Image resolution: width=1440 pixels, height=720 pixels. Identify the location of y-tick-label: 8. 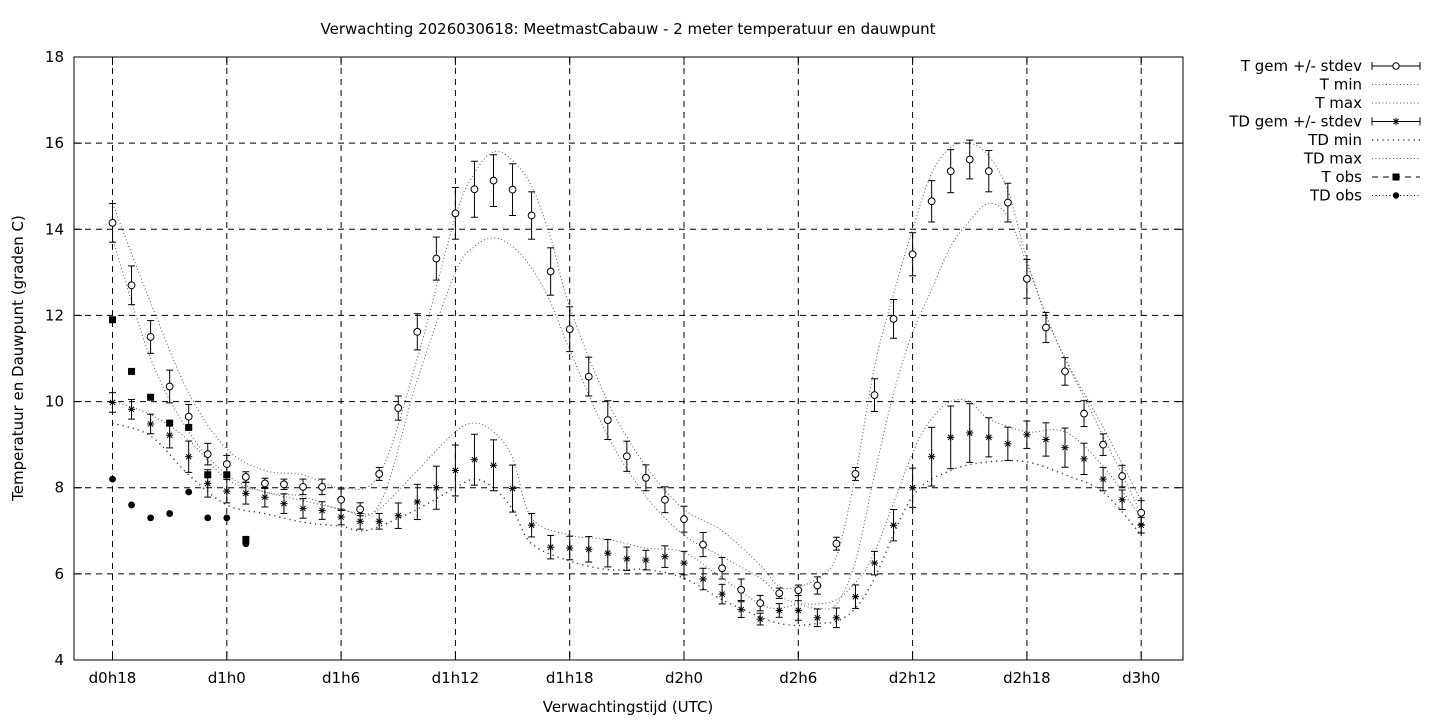
(59, 488).